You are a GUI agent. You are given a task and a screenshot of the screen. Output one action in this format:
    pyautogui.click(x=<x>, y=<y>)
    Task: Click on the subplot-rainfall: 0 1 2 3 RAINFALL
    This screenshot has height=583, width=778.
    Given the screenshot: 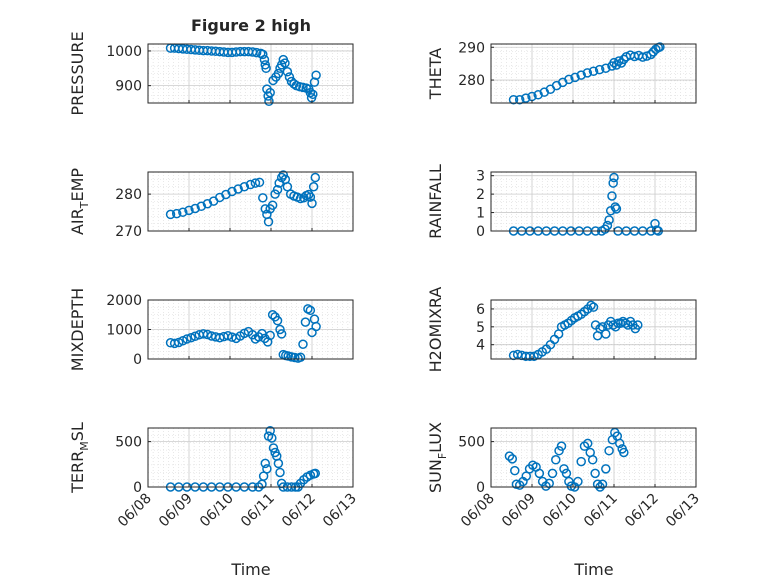 What is the action you would take?
    pyautogui.click(x=561, y=202)
    